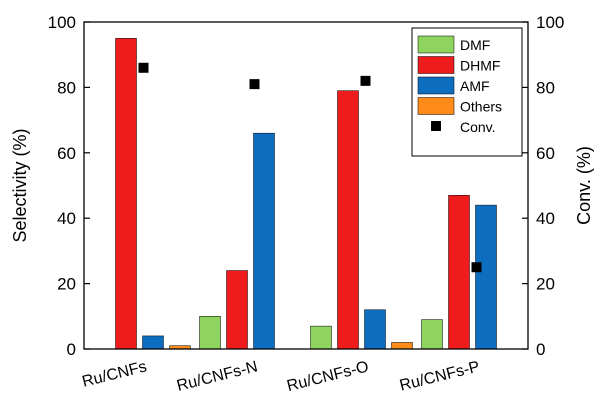  I want to click on left-tick-label-40: 40, so click(66, 218).